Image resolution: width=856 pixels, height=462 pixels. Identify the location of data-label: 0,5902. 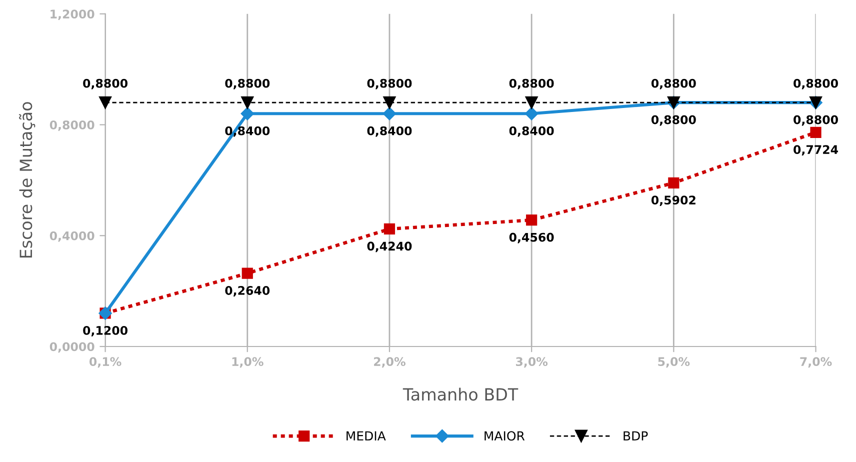
(673, 201).